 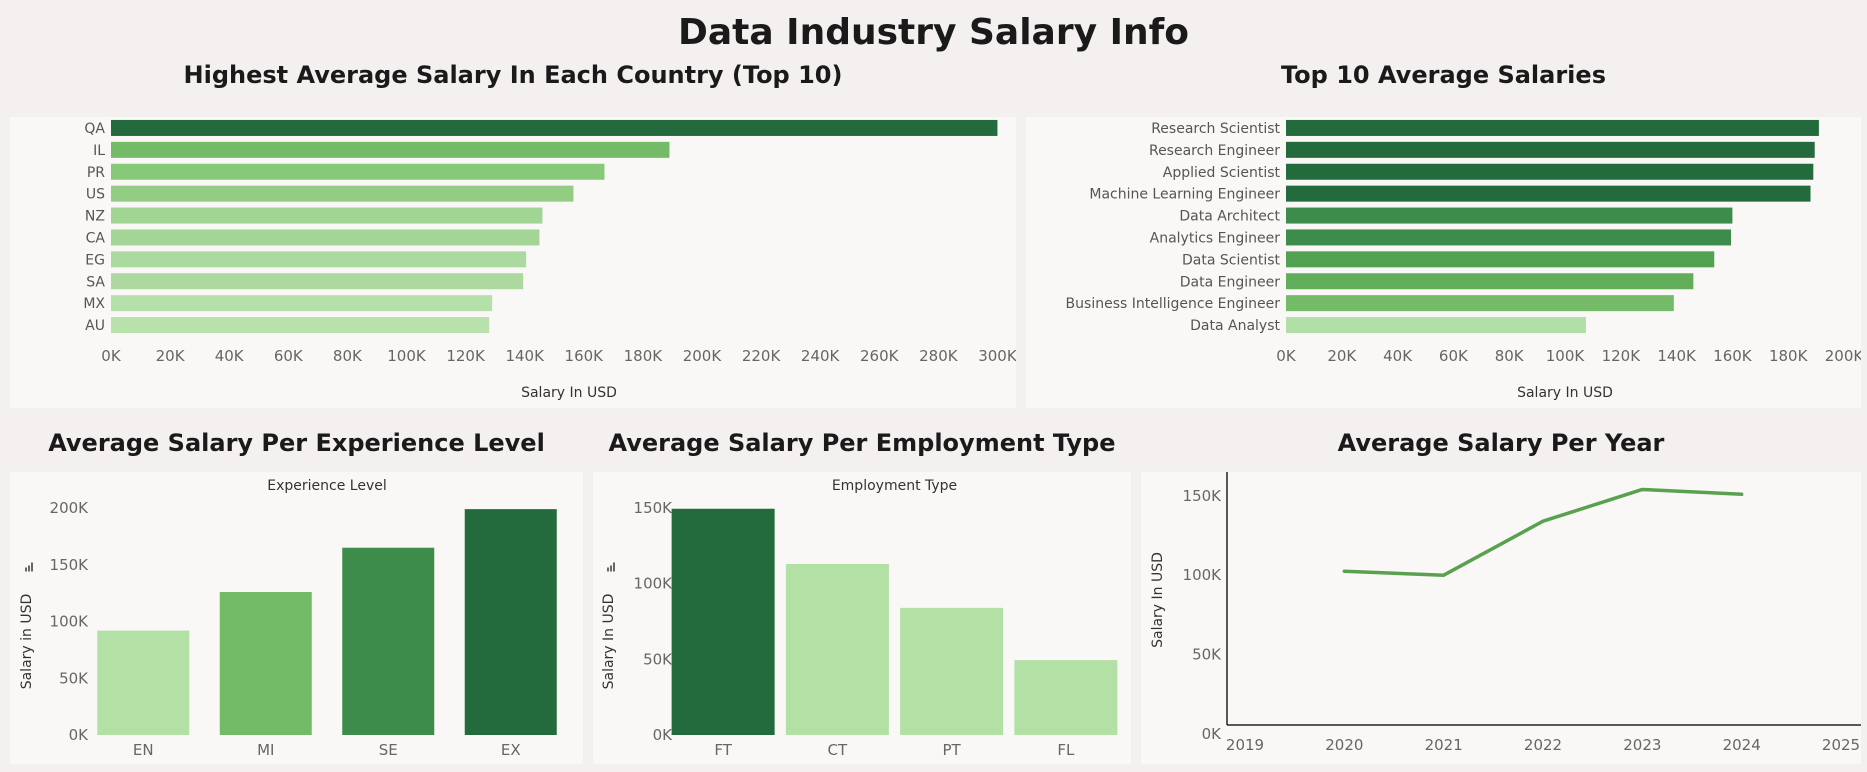 I want to click on bar-data-scientist, so click(x=1500, y=259).